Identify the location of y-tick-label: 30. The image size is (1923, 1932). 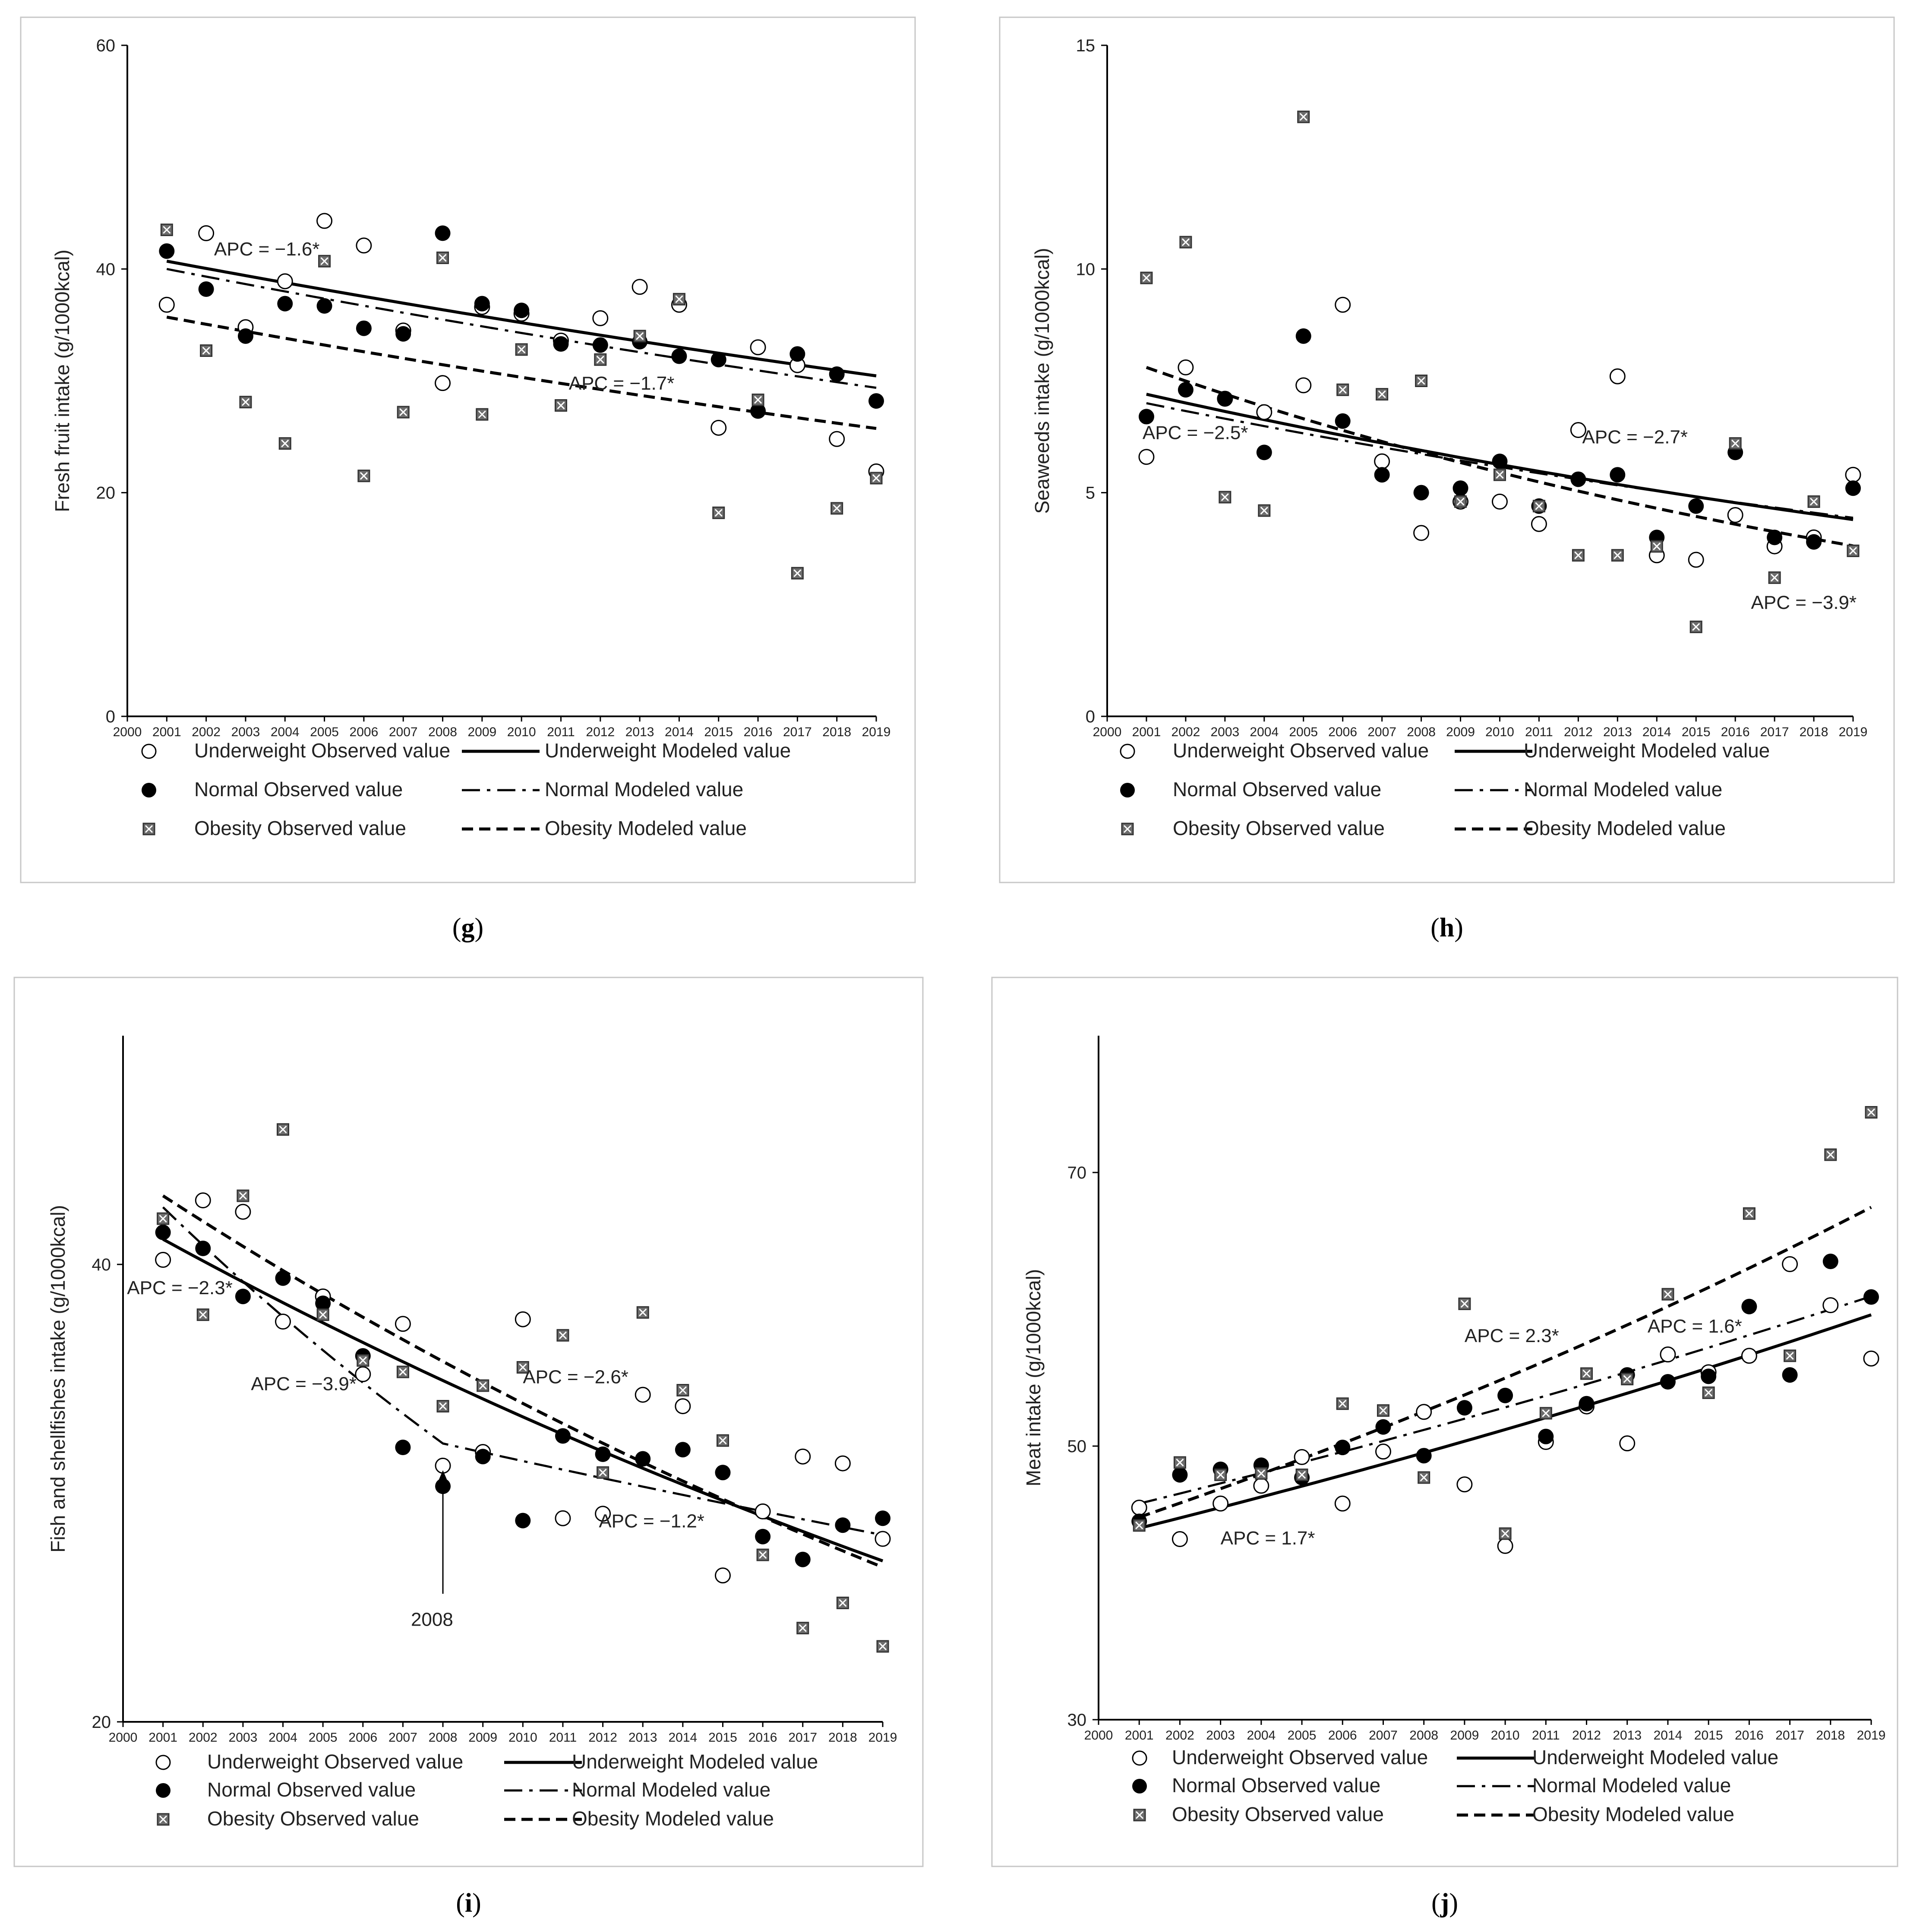
(1077, 1720).